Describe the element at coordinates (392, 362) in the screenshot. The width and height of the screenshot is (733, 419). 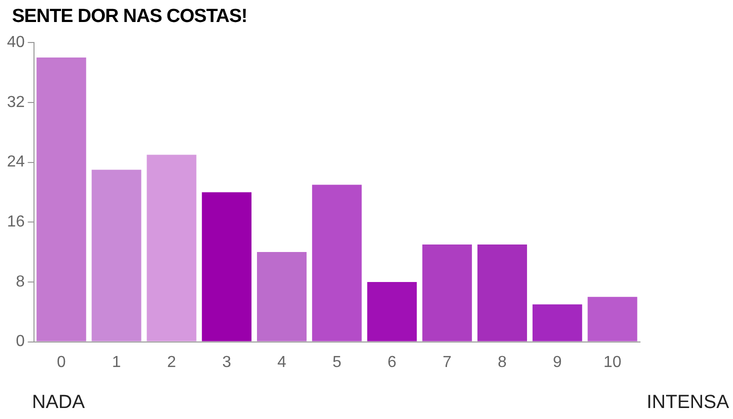
I see `x-tick-label: 6` at that location.